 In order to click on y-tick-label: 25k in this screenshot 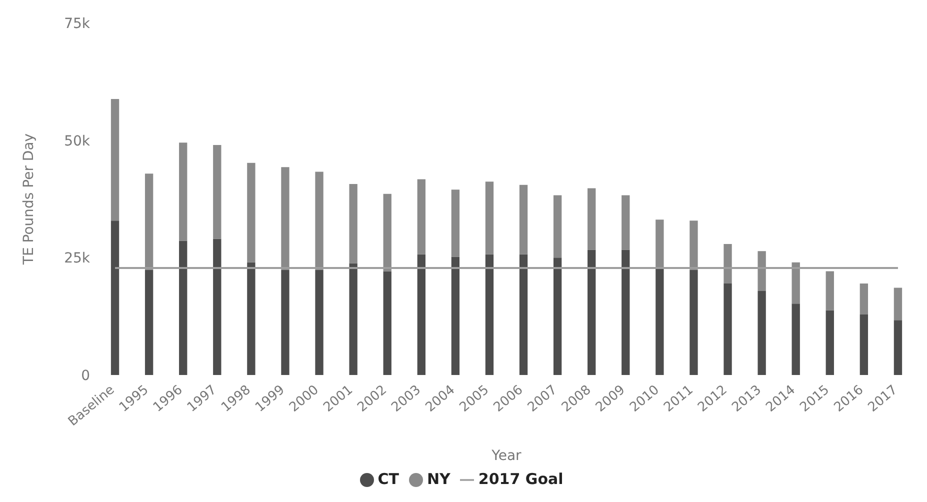, I will do `click(77, 258)`.